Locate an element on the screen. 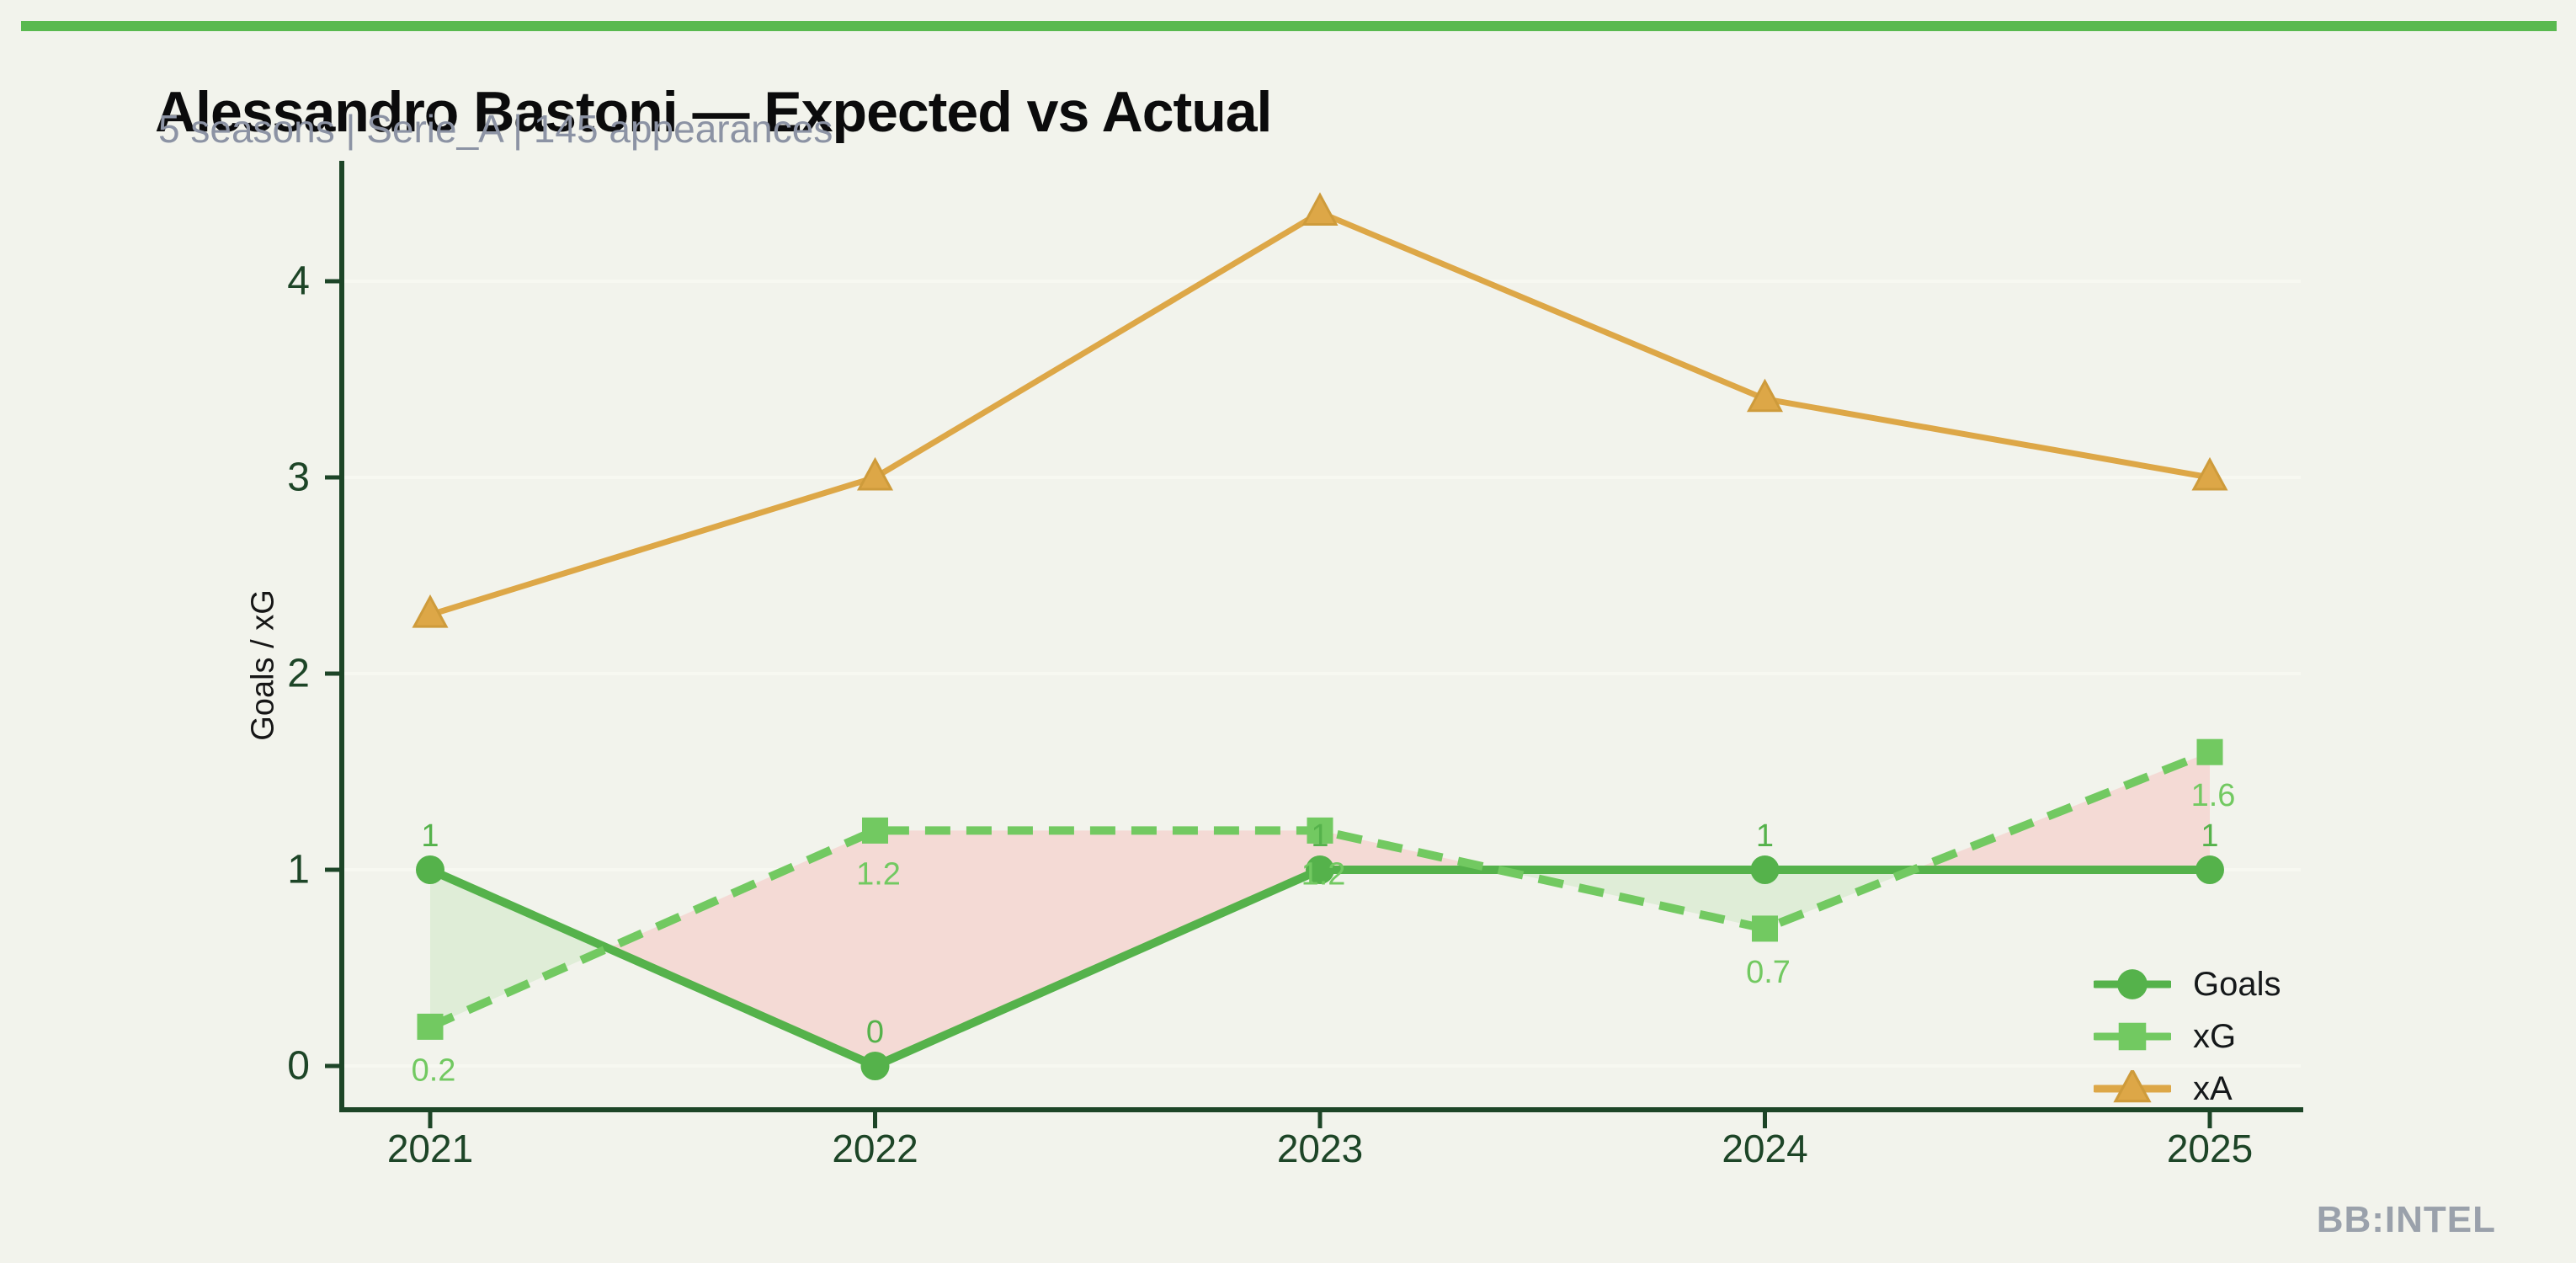 The width and height of the screenshot is (2576, 1263). x-tick-label: 2024 is located at coordinates (1765, 1148).